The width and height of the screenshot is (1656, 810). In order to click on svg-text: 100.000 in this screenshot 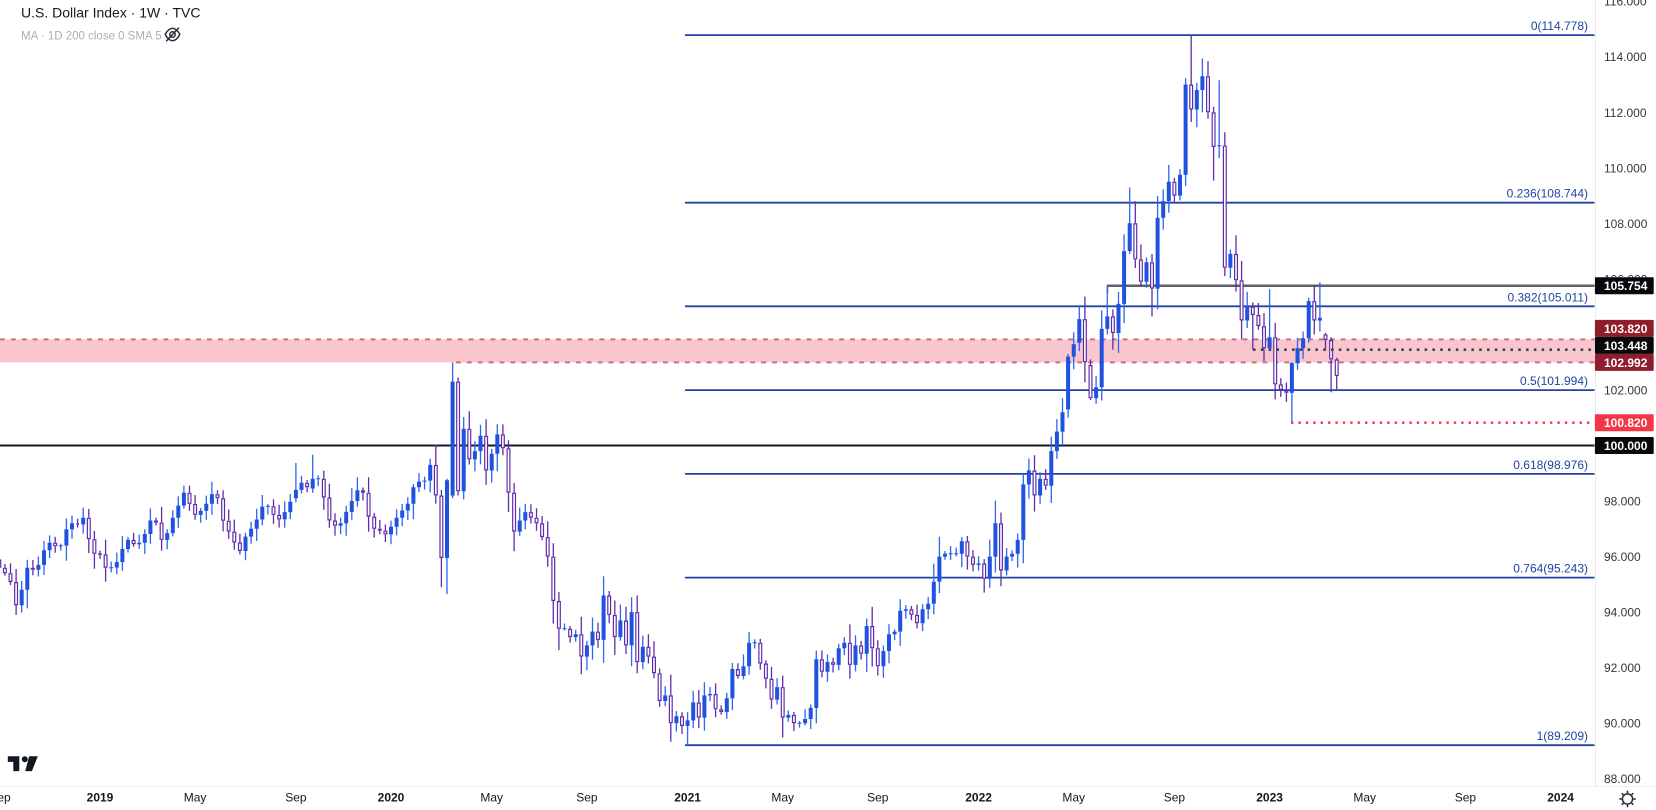, I will do `click(1626, 446)`.